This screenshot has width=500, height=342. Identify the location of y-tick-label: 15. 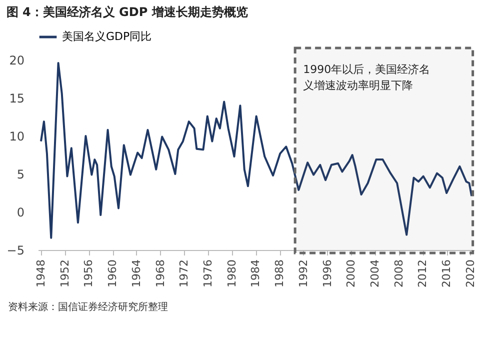
(16, 99).